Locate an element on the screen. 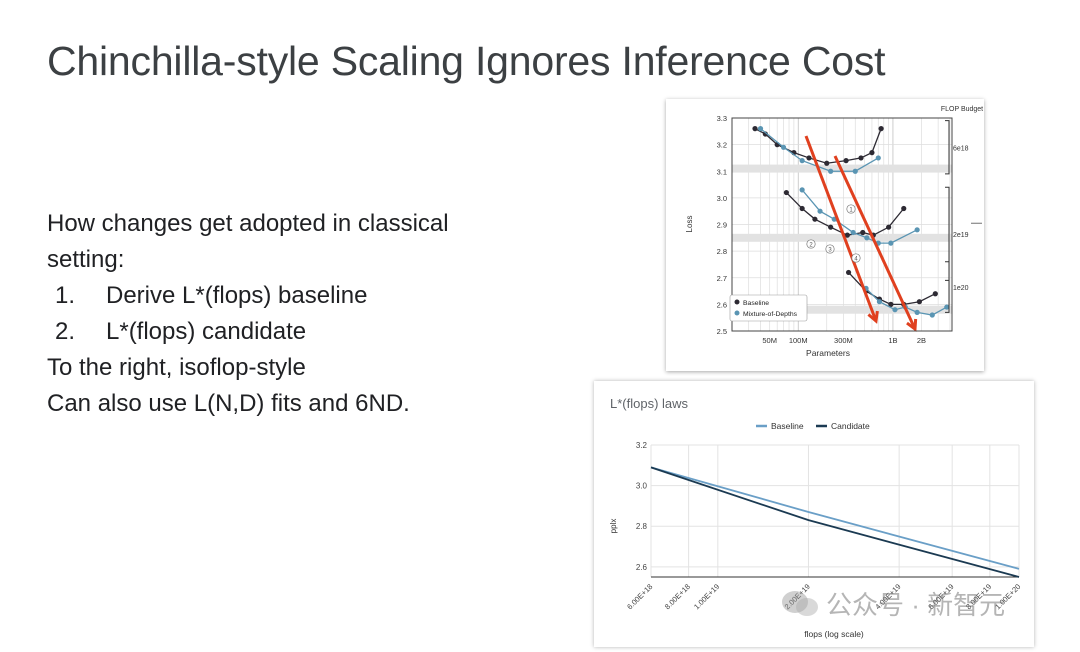 The image size is (1080, 652). y-axis-label: pplx is located at coordinates (613, 526).